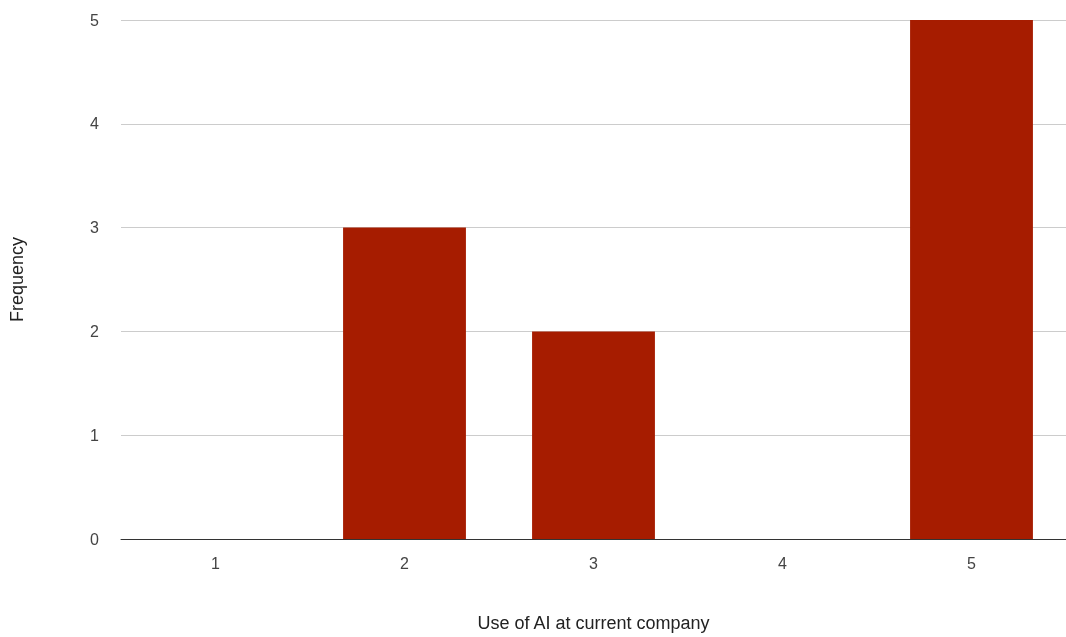  What do you see at coordinates (783, 563) in the screenshot?
I see `x-tick-label: 4` at bounding box center [783, 563].